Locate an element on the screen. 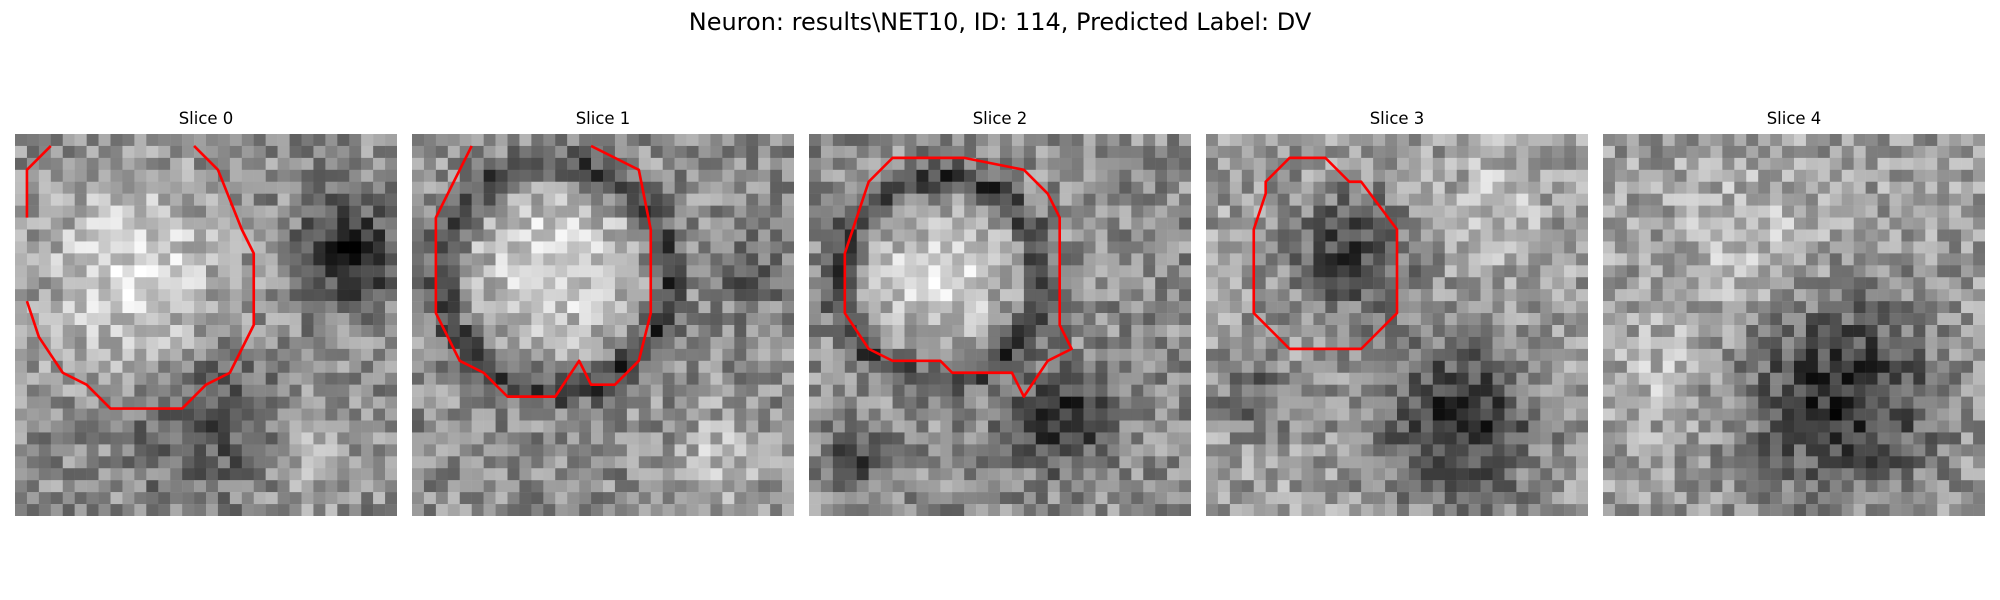 This screenshot has width=2000, height=600. slice-panel-4: Slice 4 is located at coordinates (1794, 312).